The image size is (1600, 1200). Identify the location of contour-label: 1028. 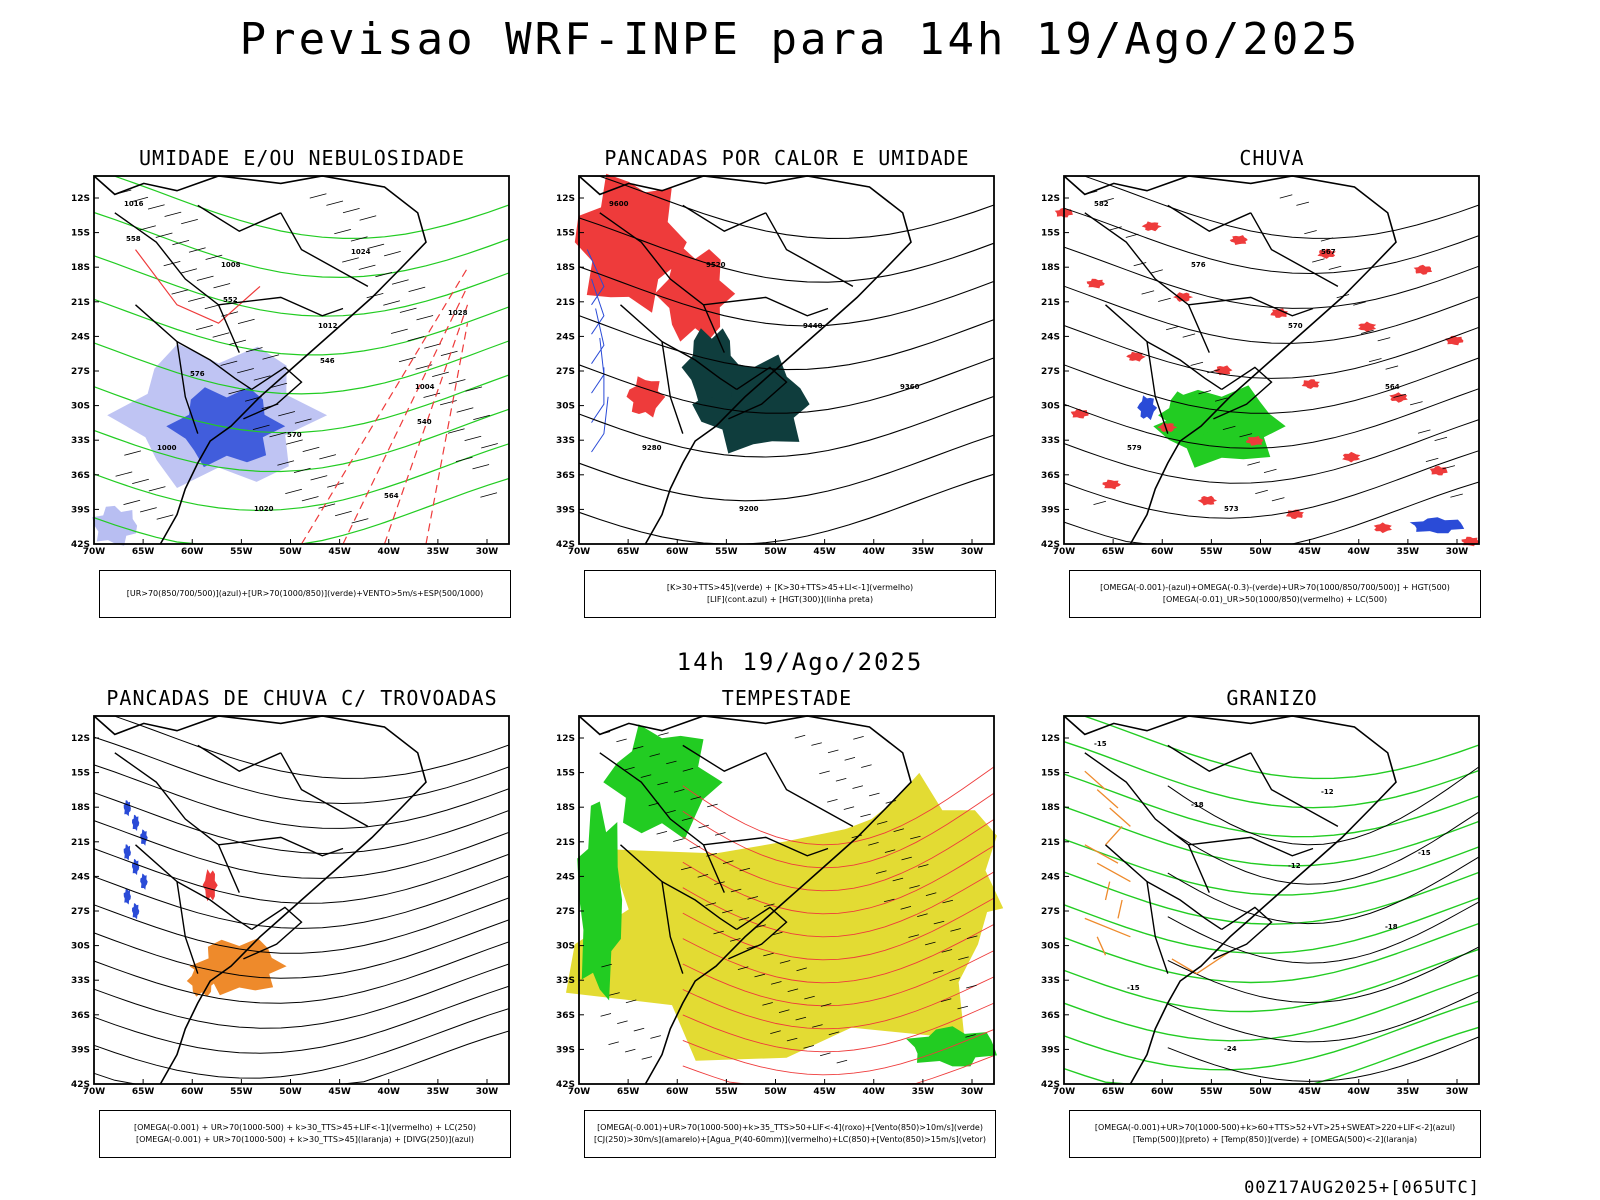
(458, 313).